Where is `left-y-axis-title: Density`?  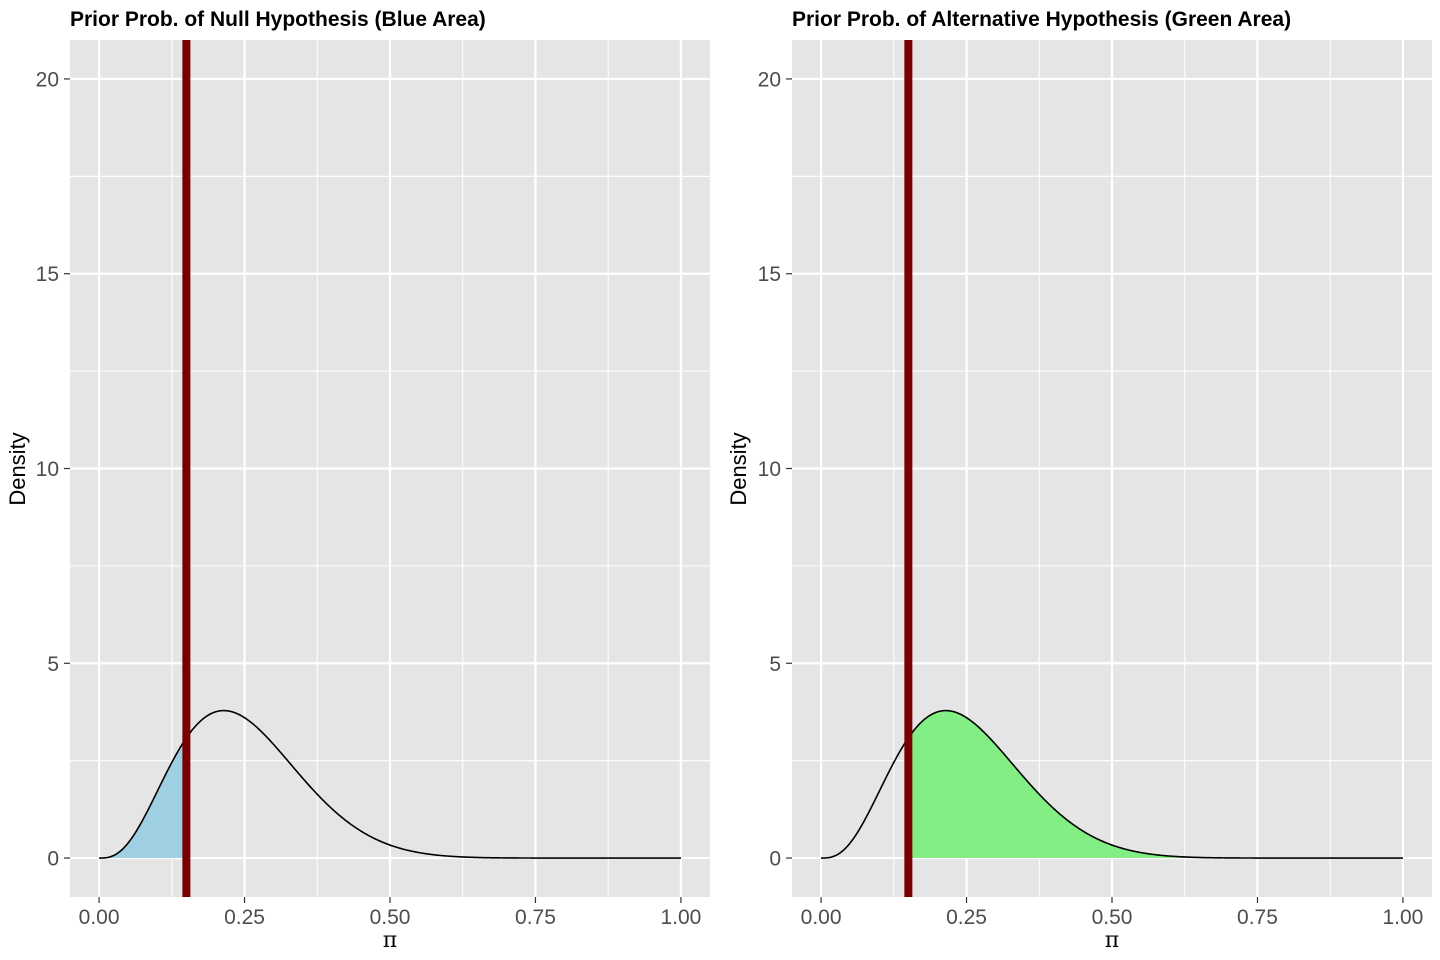
left-y-axis-title: Density is located at coordinates (17, 468).